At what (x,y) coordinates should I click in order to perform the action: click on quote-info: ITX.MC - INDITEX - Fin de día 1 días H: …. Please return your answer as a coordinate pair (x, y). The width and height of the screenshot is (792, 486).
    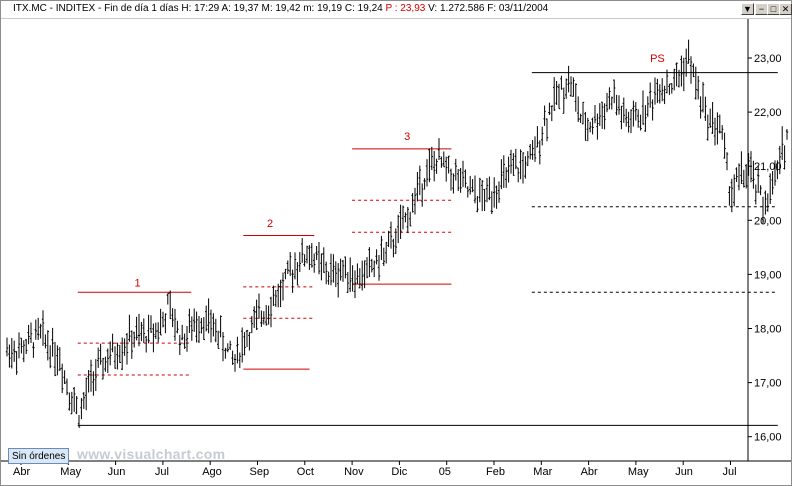
    Looking at the image, I should click on (280, 8).